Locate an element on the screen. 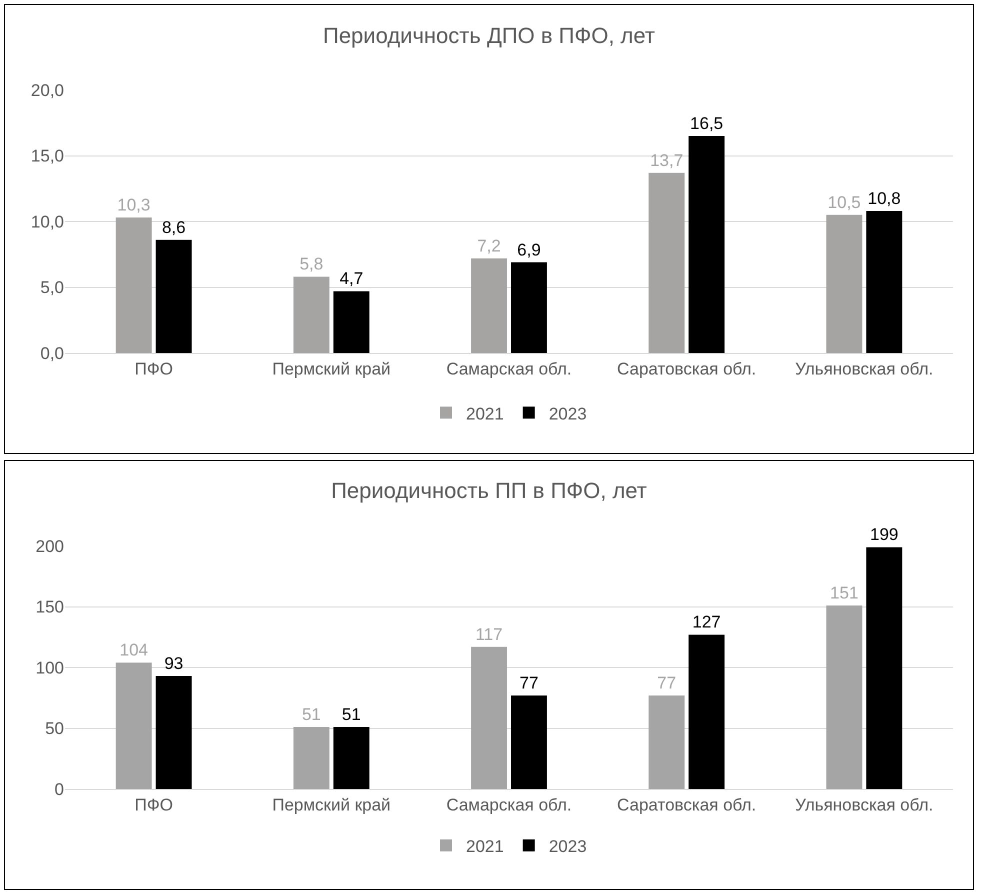  y-tick-label: 50 is located at coordinates (54, 728).